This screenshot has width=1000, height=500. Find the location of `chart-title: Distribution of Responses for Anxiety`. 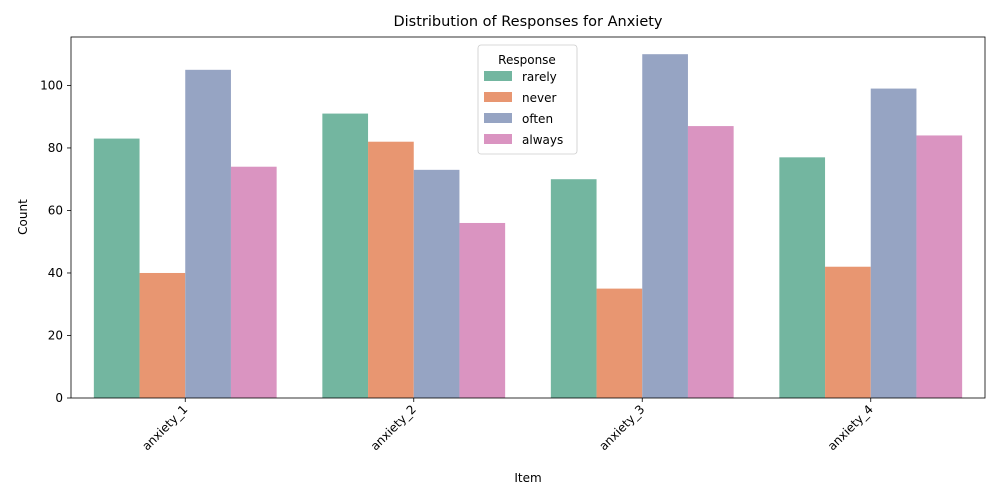

chart-title: Distribution of Responses for Anxiety is located at coordinates (527, 22).